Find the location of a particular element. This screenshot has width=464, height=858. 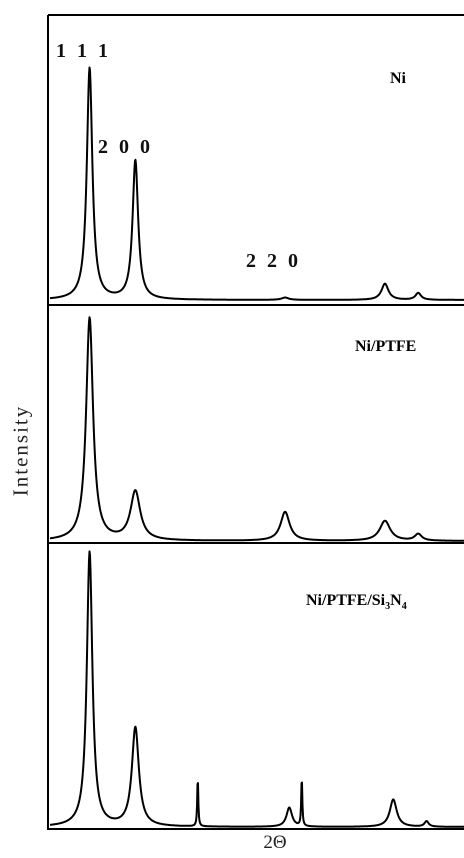

miller-index-220: 2 2 0 is located at coordinates (273, 261).